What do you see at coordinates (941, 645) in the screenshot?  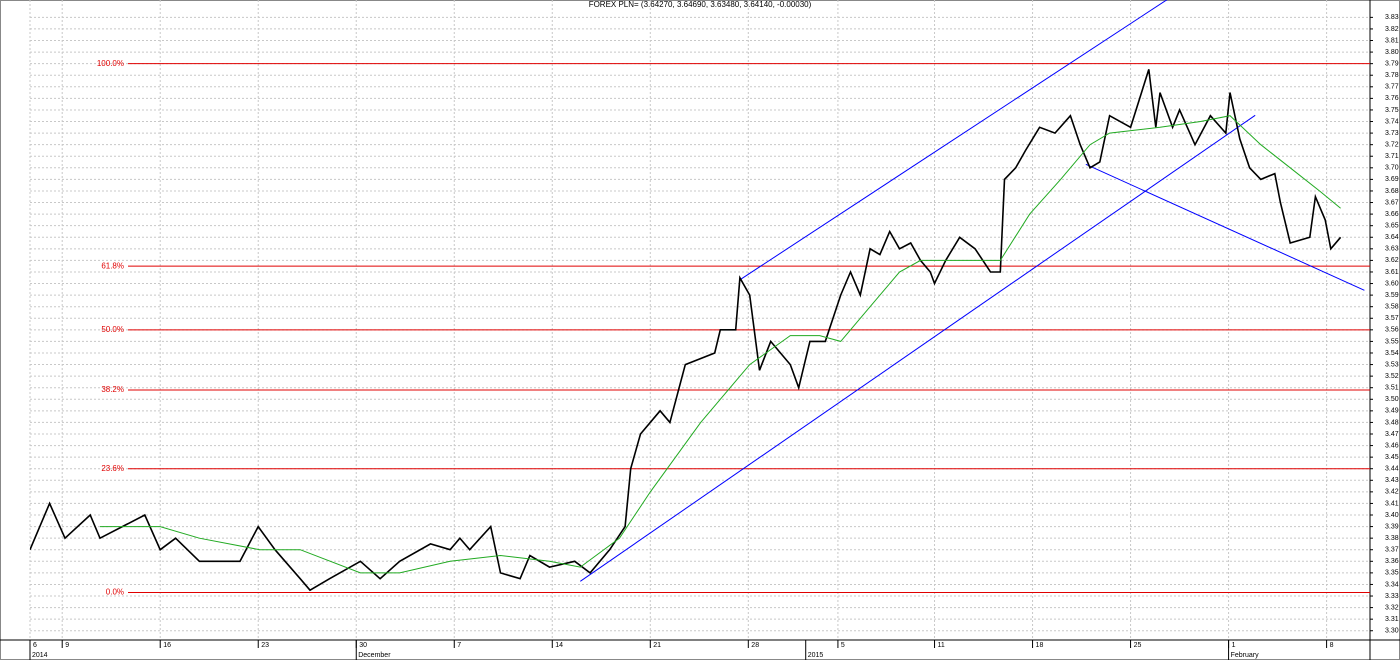 I see `x-tick-label: 11` at bounding box center [941, 645].